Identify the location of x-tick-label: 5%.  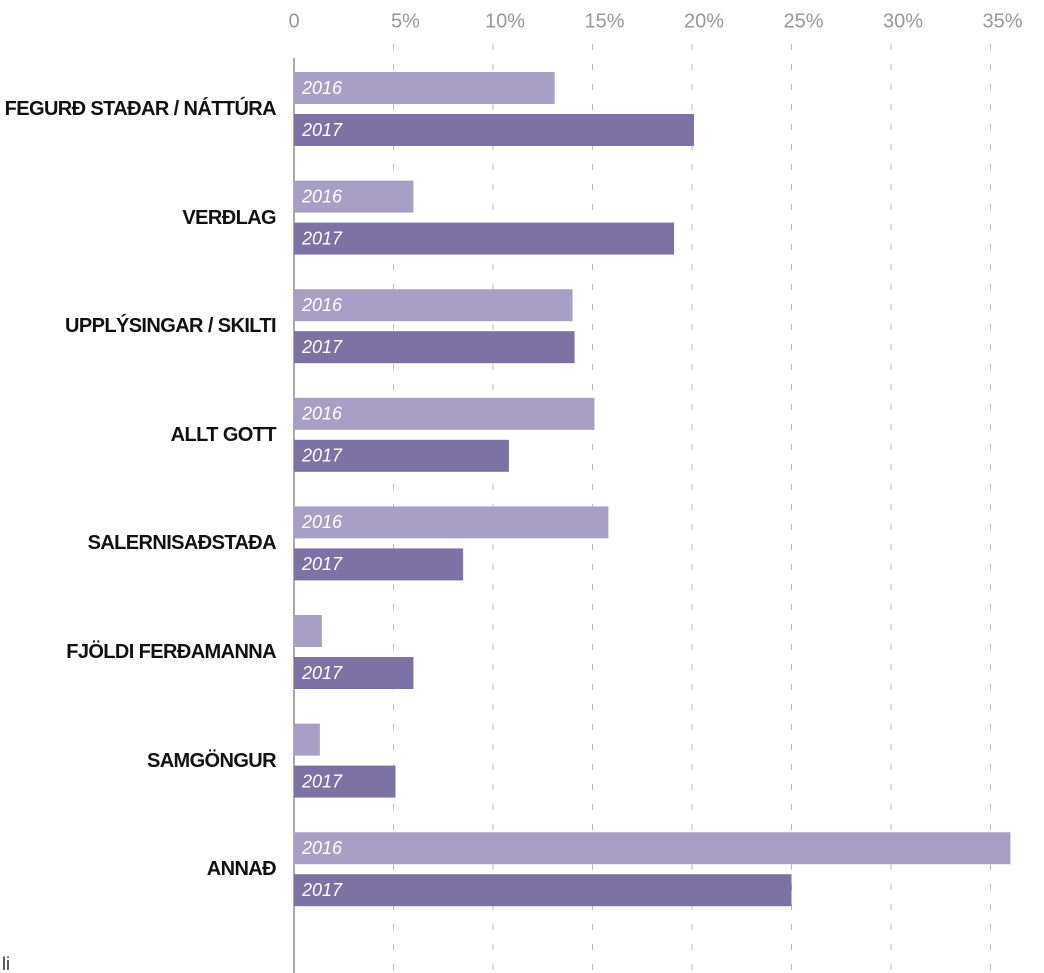
(405, 21).